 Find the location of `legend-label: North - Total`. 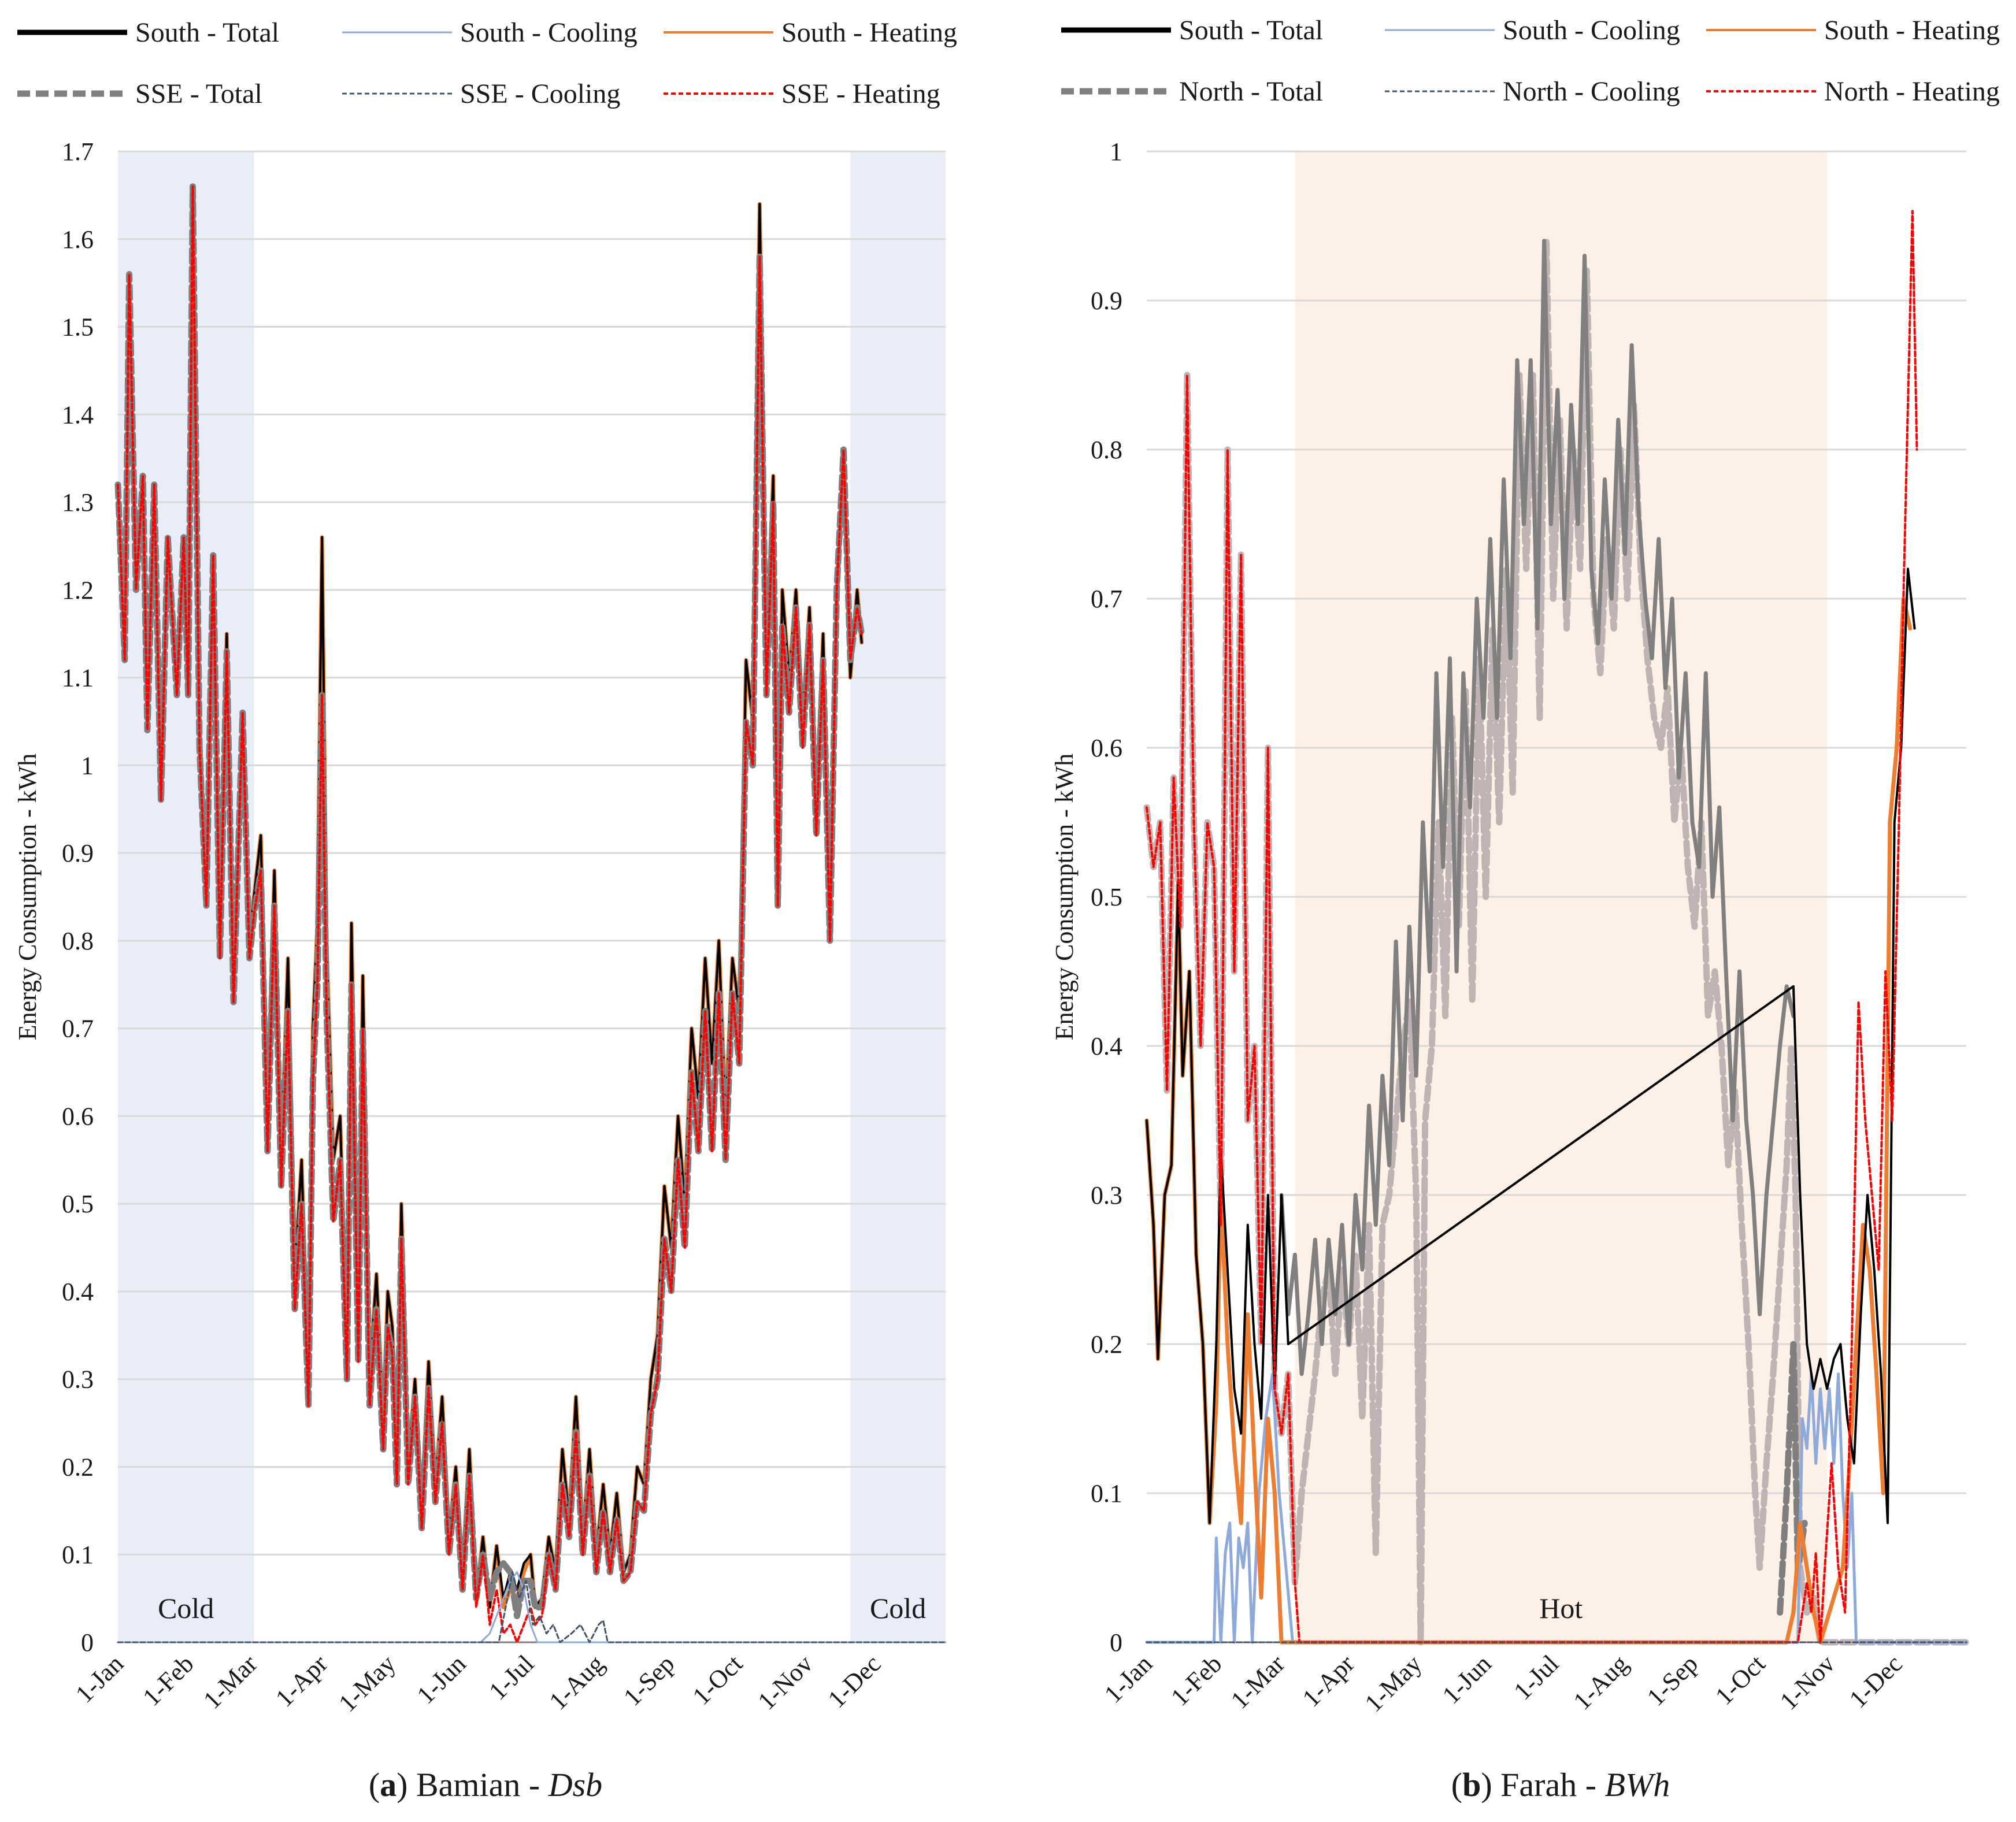

legend-label: North - Total is located at coordinates (1251, 91).